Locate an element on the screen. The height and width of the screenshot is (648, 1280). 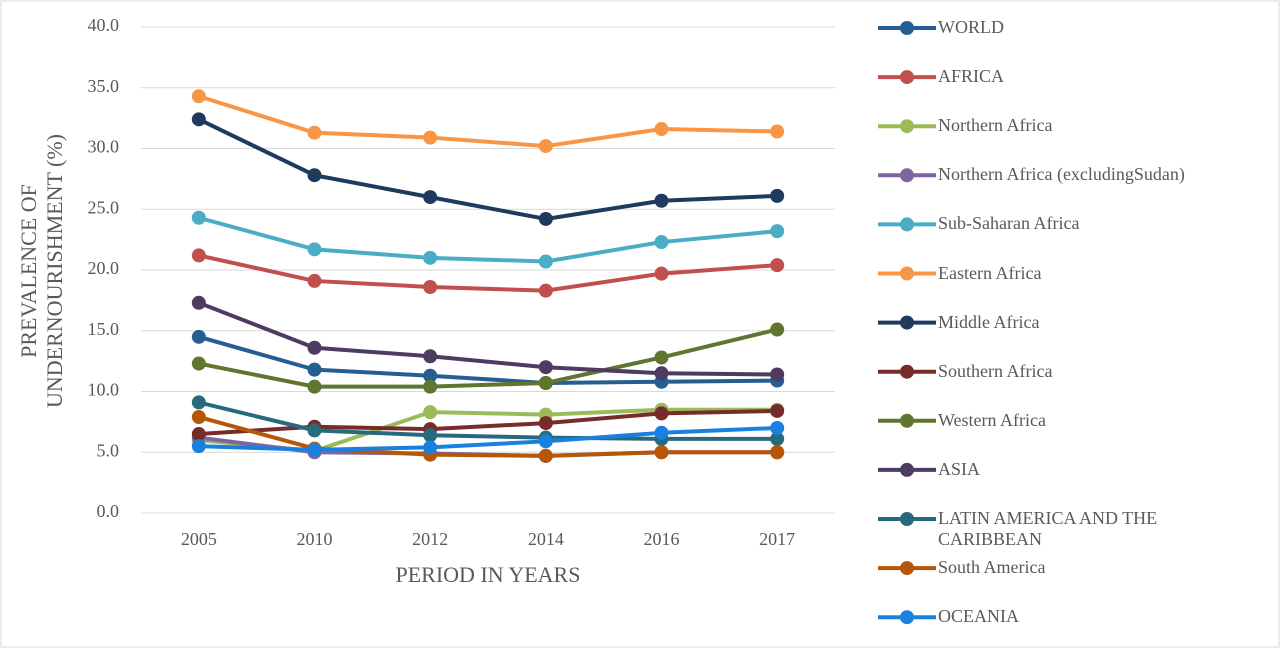
x-tick-label: 2014 is located at coordinates (546, 539).